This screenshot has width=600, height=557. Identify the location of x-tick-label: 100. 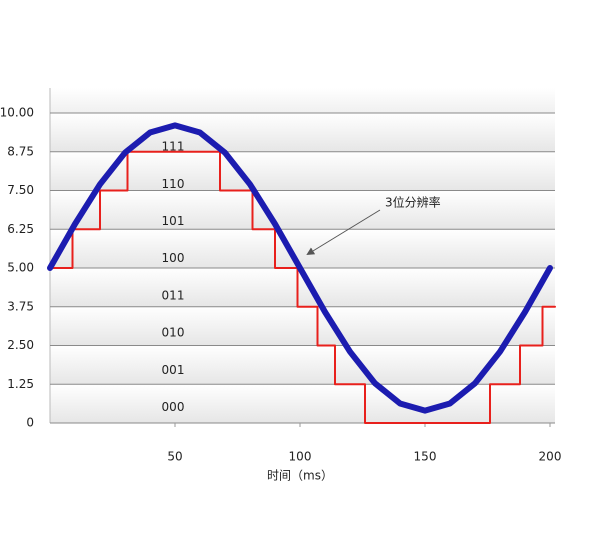
(300, 457).